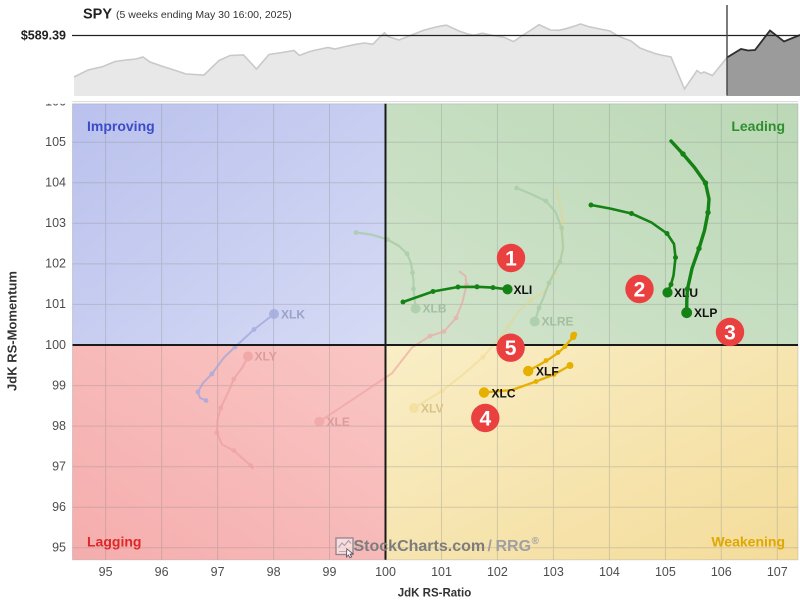  Describe the element at coordinates (266, 357) in the screenshot. I see `svg-text: XLY` at that location.